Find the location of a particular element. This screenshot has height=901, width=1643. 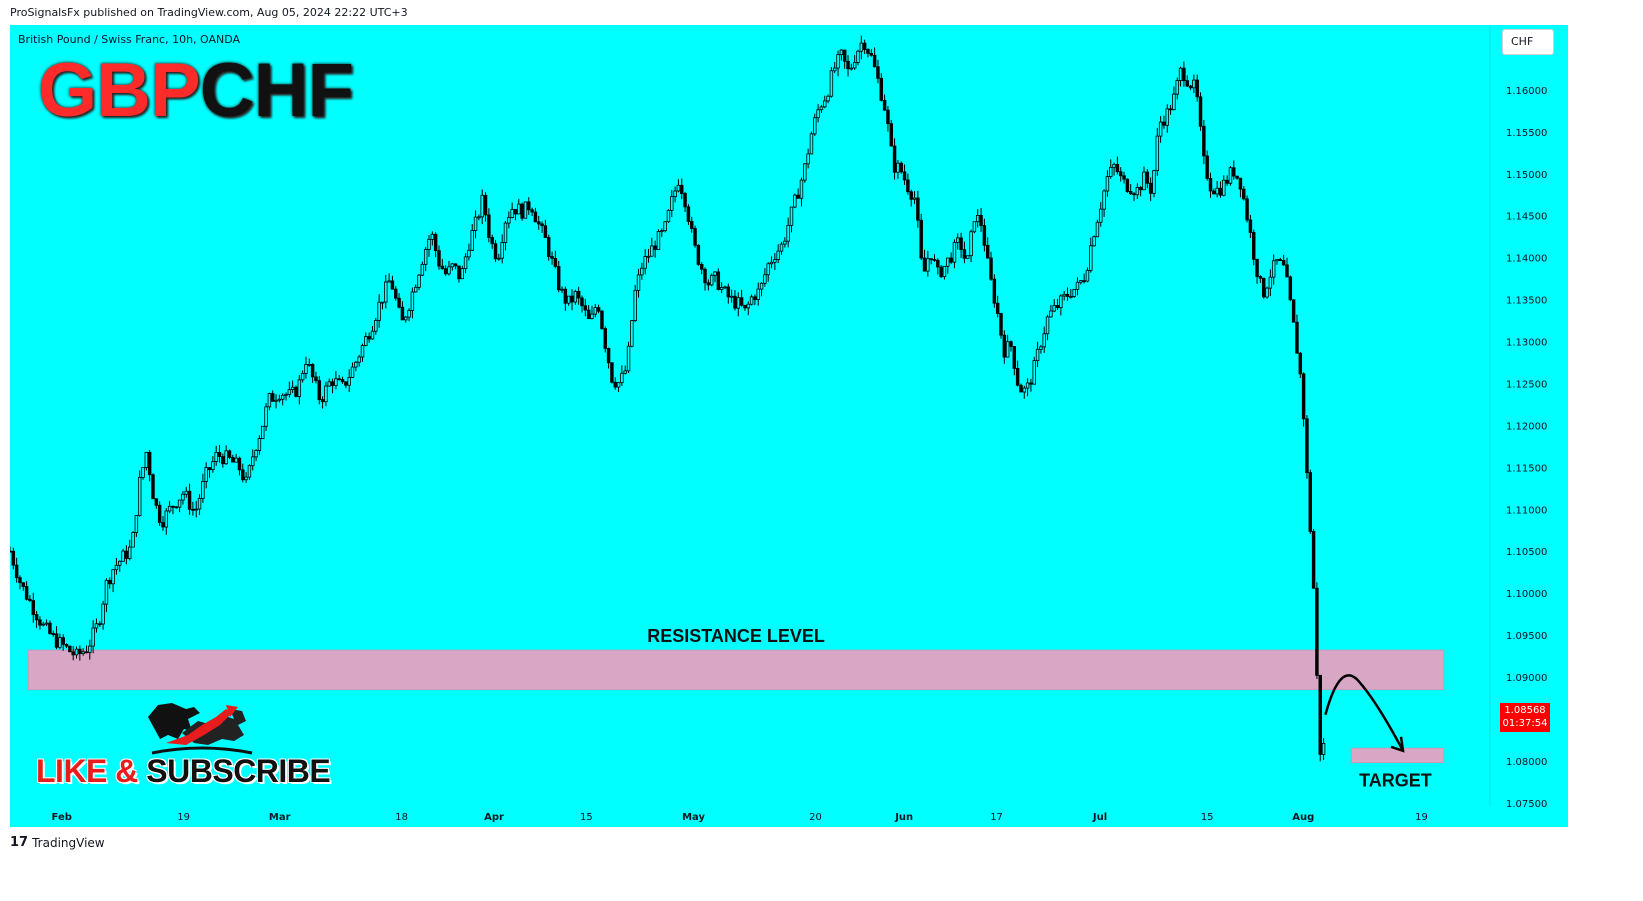

y-tick-label: 1.13500 is located at coordinates (1526, 301).